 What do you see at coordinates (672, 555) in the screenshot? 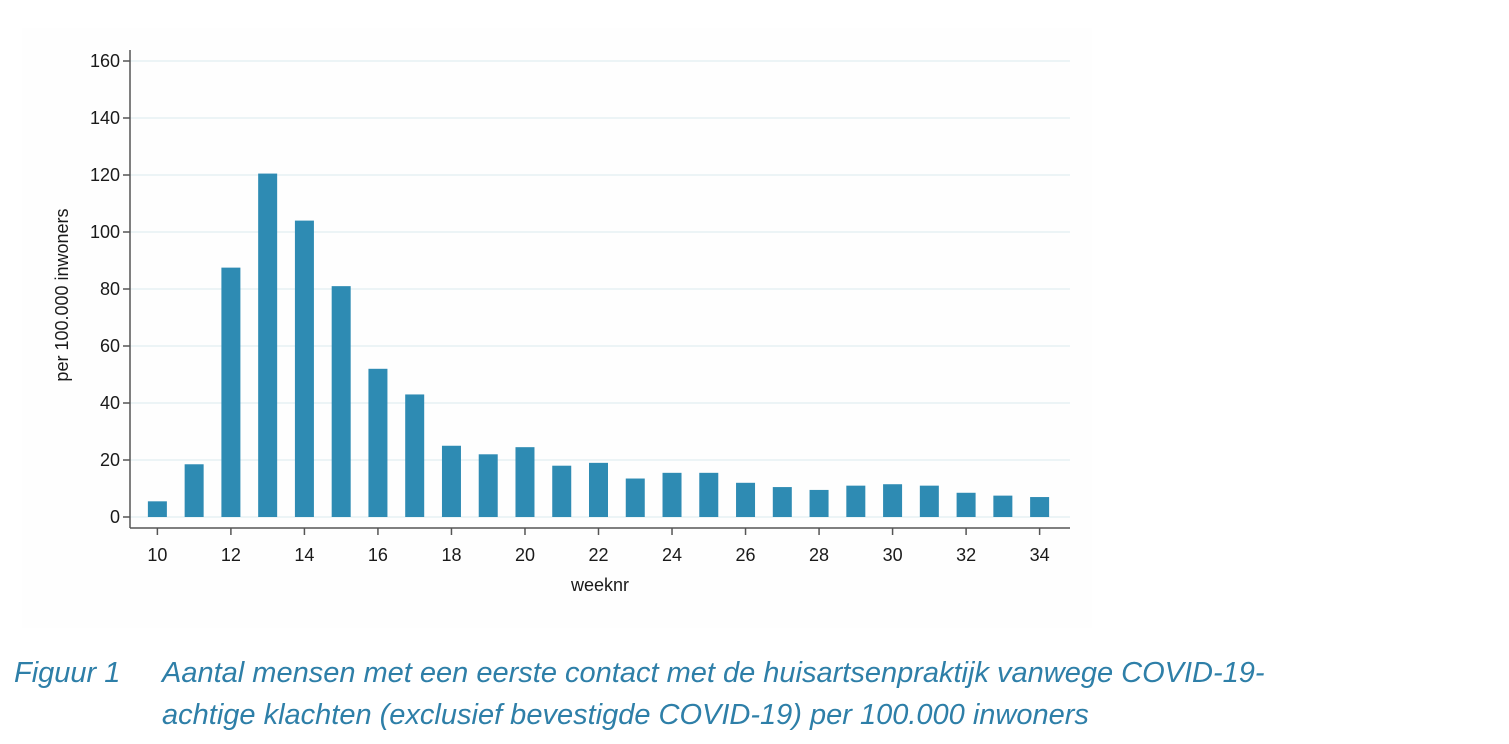
I see `x-tick-label: 24` at bounding box center [672, 555].